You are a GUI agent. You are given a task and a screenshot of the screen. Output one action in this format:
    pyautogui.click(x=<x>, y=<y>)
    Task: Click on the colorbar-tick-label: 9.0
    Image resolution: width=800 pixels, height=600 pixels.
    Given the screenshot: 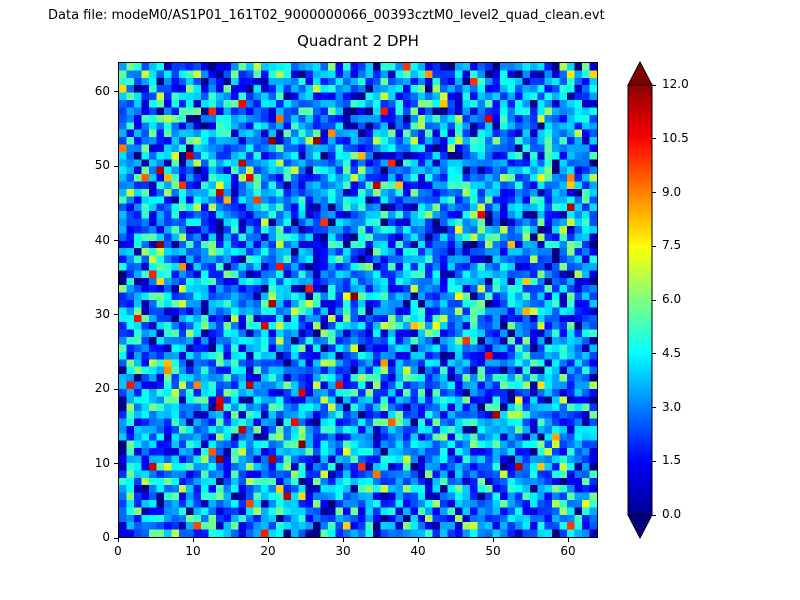 What is the action you would take?
    pyautogui.click(x=672, y=191)
    